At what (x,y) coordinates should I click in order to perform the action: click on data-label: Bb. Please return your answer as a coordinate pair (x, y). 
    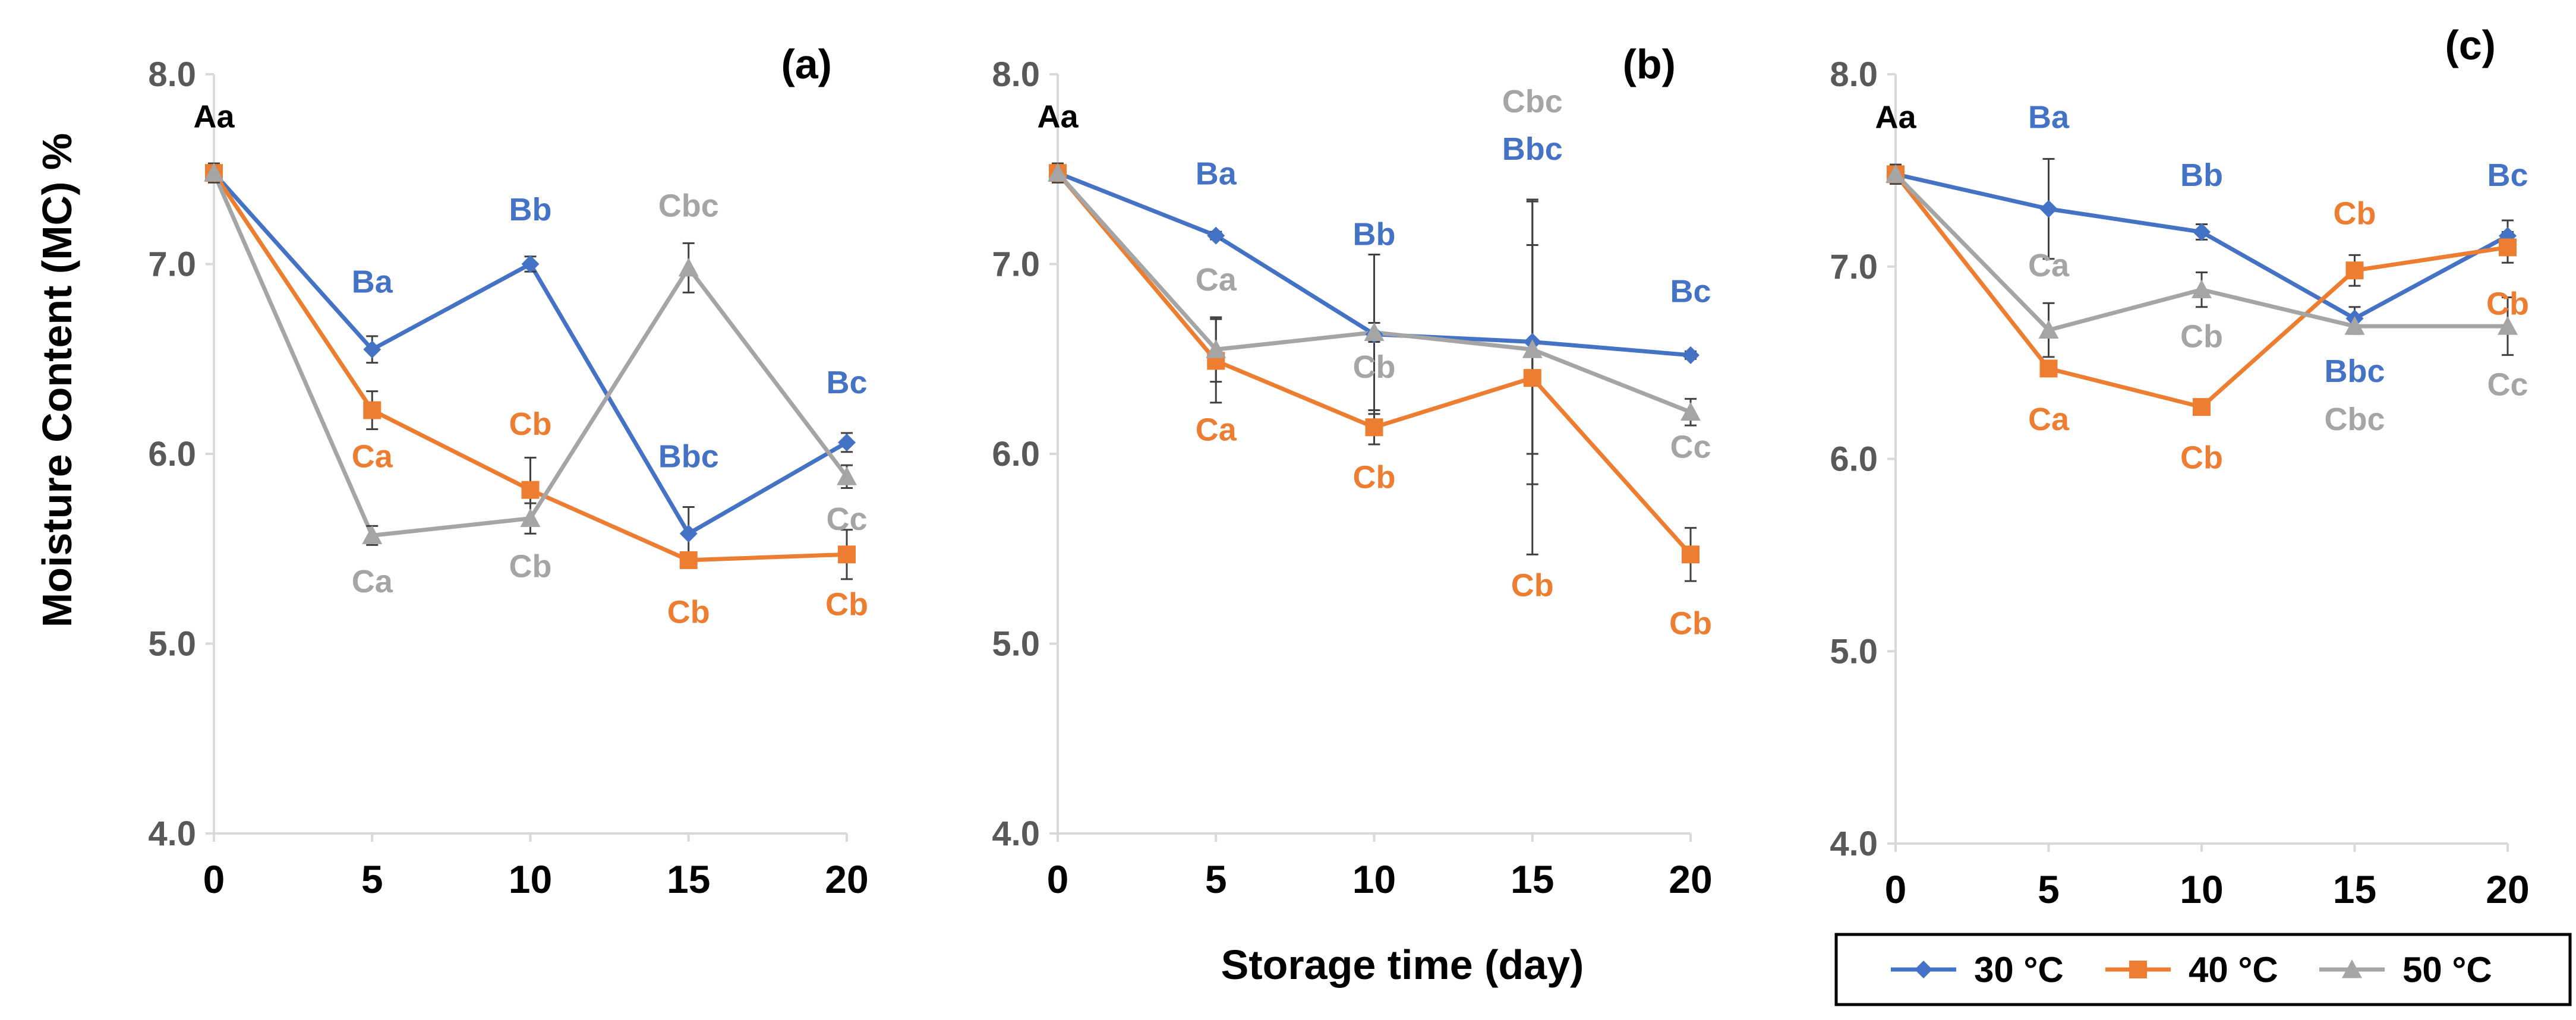
    Looking at the image, I should click on (1375, 234).